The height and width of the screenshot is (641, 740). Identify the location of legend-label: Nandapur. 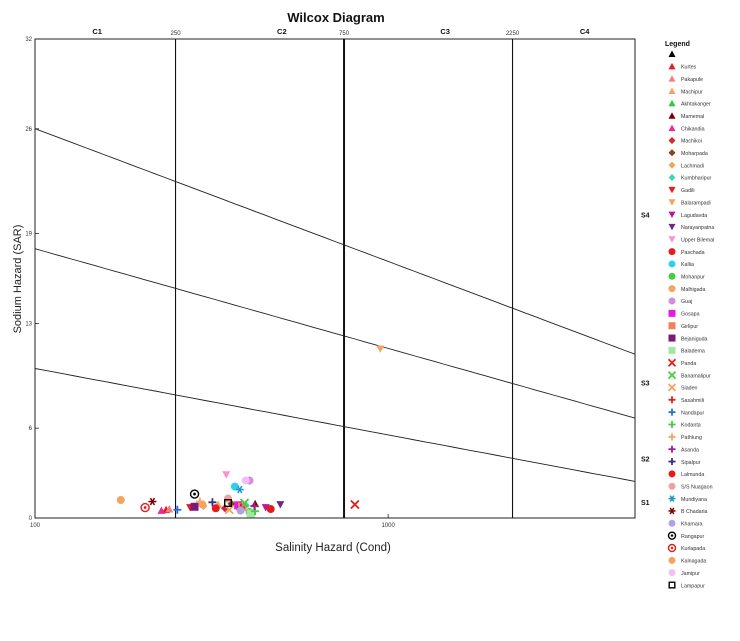
(693, 413).